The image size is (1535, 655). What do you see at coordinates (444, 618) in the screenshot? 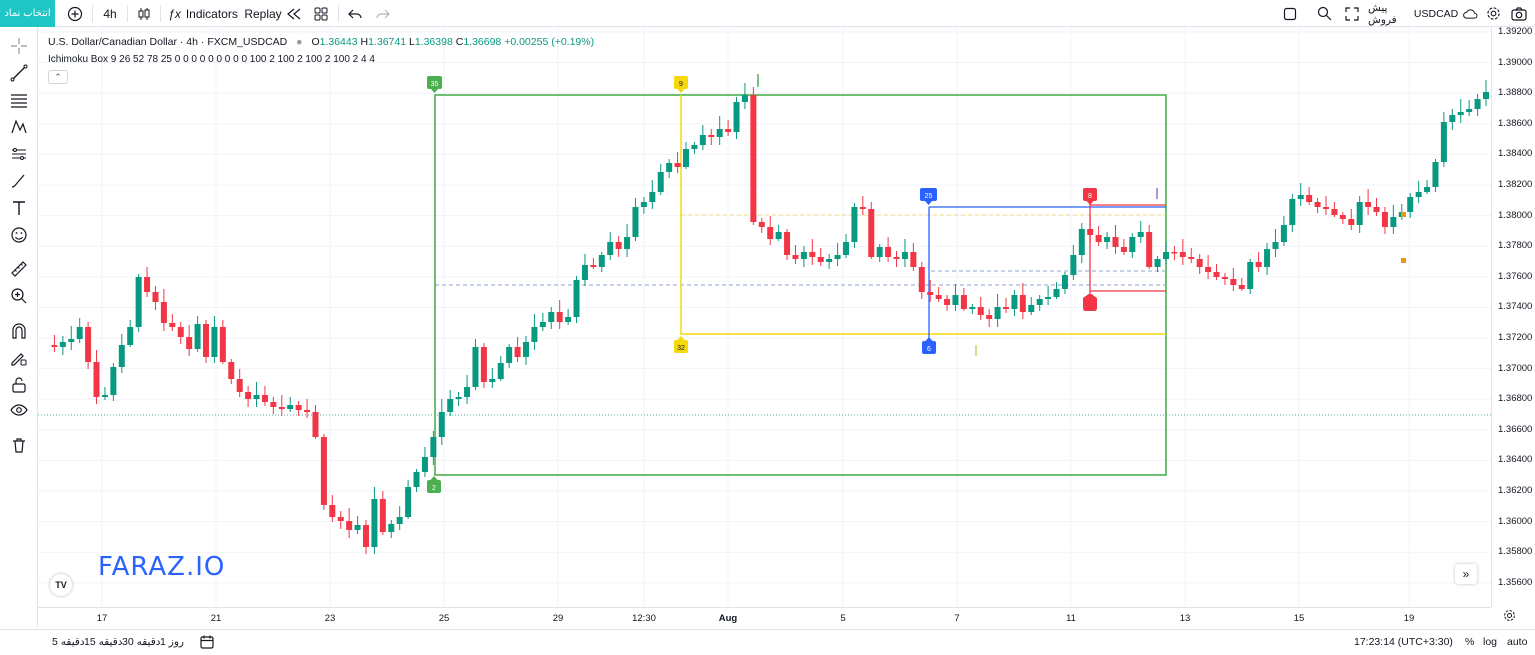
I see `time-label: 25` at bounding box center [444, 618].